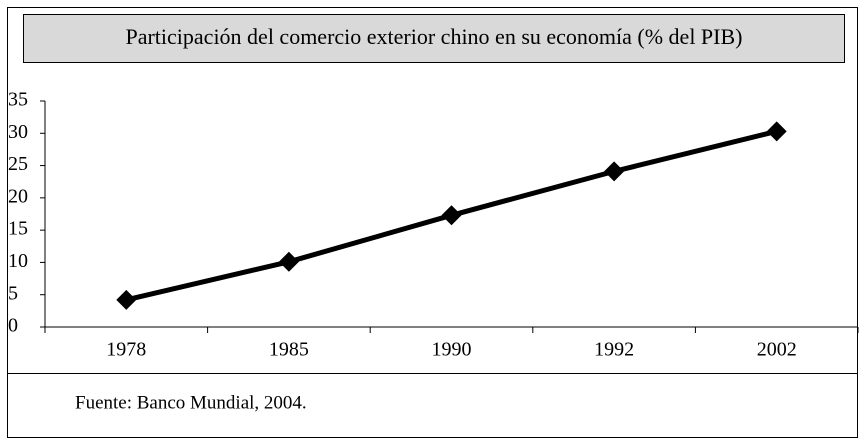  What do you see at coordinates (126, 350) in the screenshot?
I see `x-tick-label: 1978` at bounding box center [126, 350].